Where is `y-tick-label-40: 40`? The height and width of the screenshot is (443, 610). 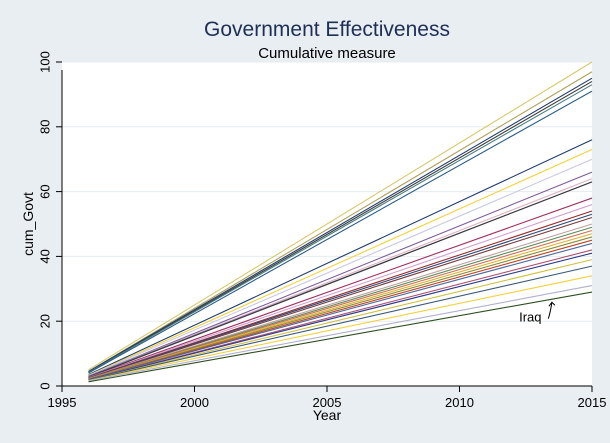
y-tick-label-40: 40 is located at coordinates (44, 256).